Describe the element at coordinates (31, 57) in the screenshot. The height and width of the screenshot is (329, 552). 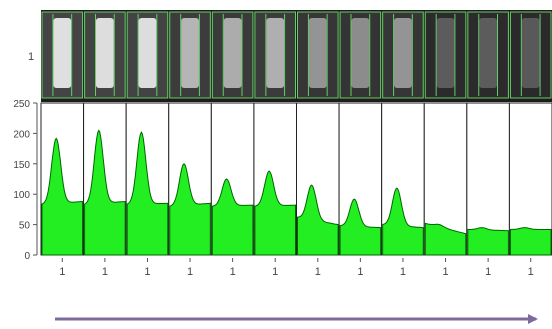
I see `gel-lane-label: 1` at that location.